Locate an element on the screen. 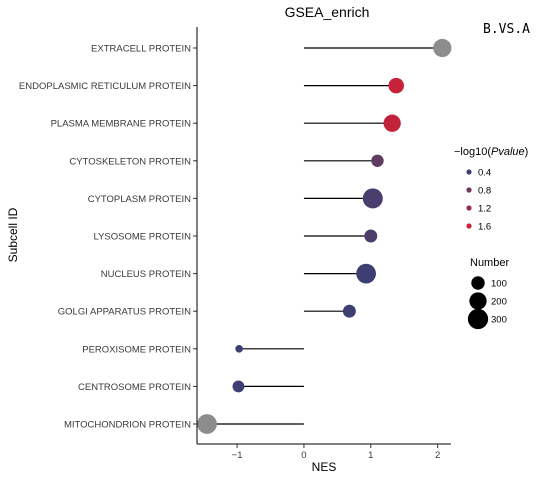 Image resolution: width=550 pixels, height=478 pixels. size-legend-label: 200 is located at coordinates (499, 302).